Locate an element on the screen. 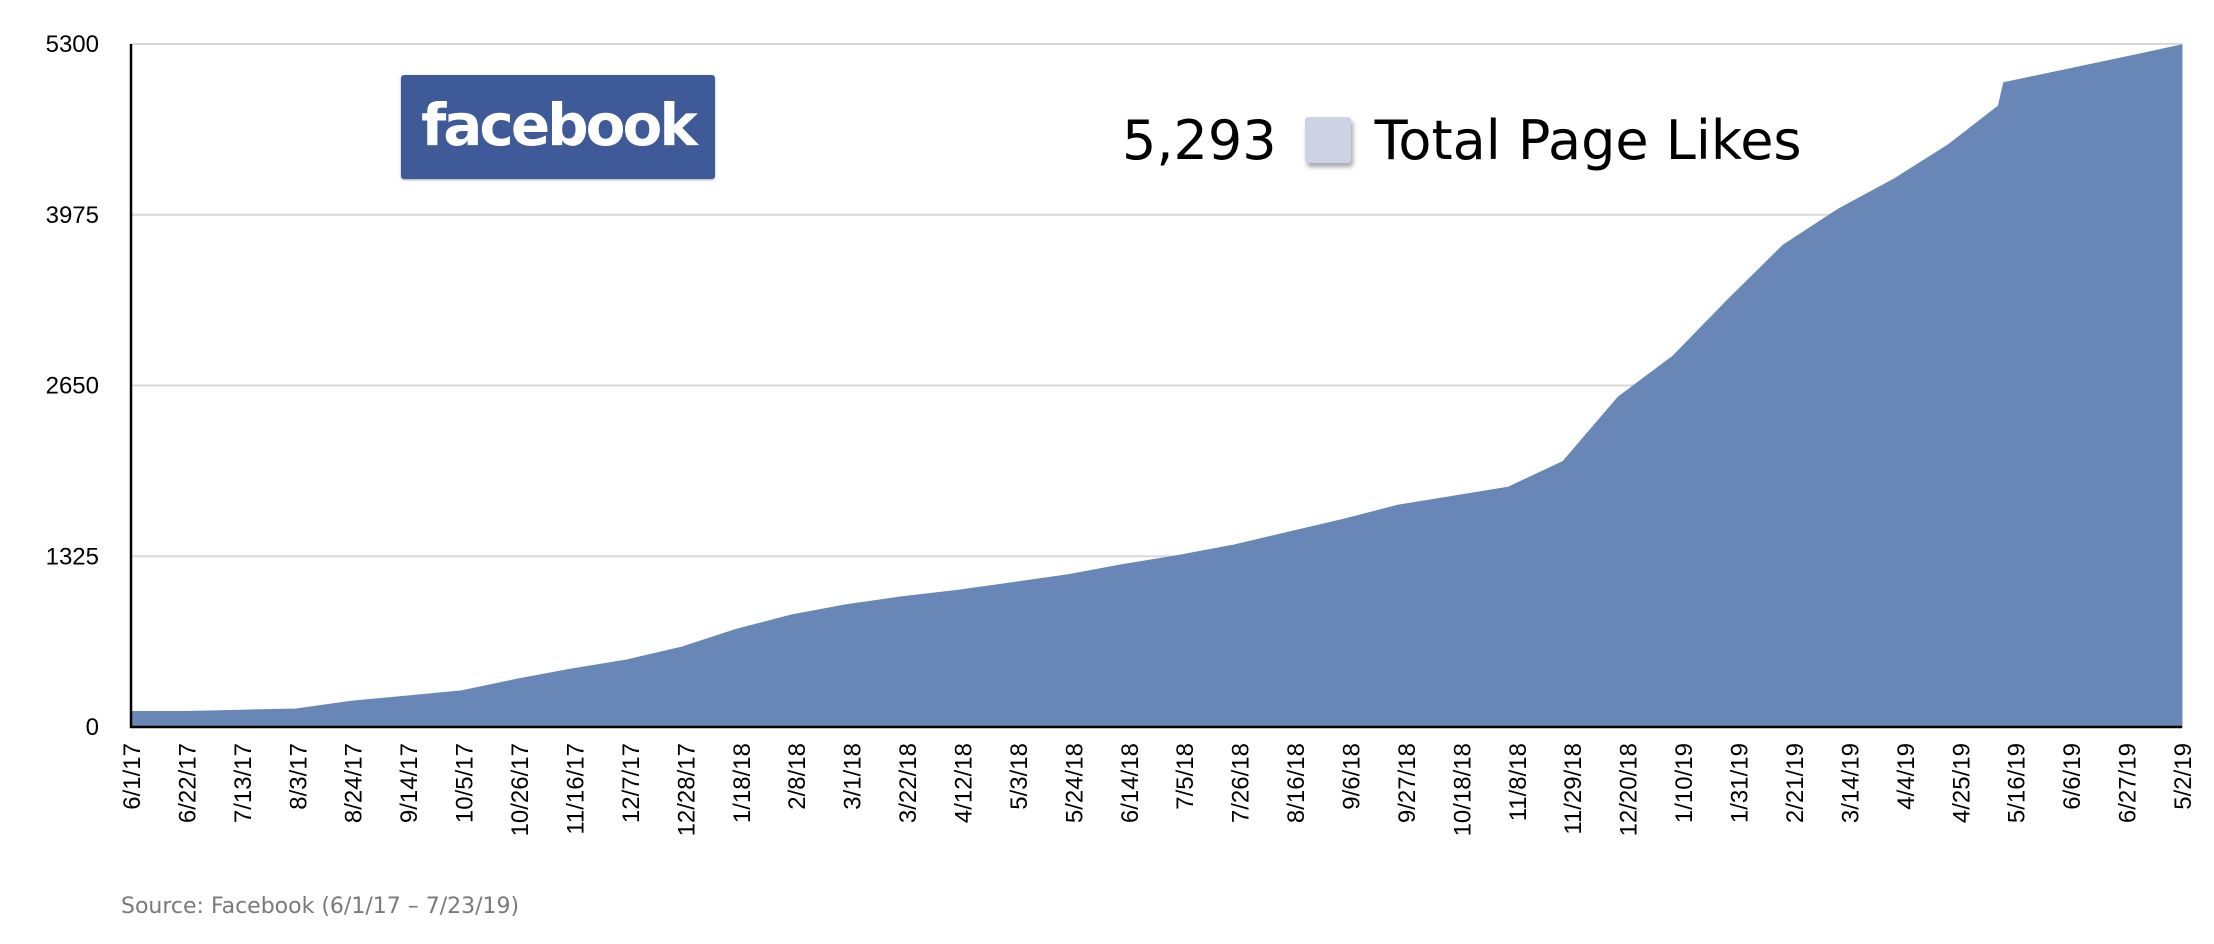 The width and height of the screenshot is (2214, 944). x-tick-label: 12/7/17 is located at coordinates (631, 783).